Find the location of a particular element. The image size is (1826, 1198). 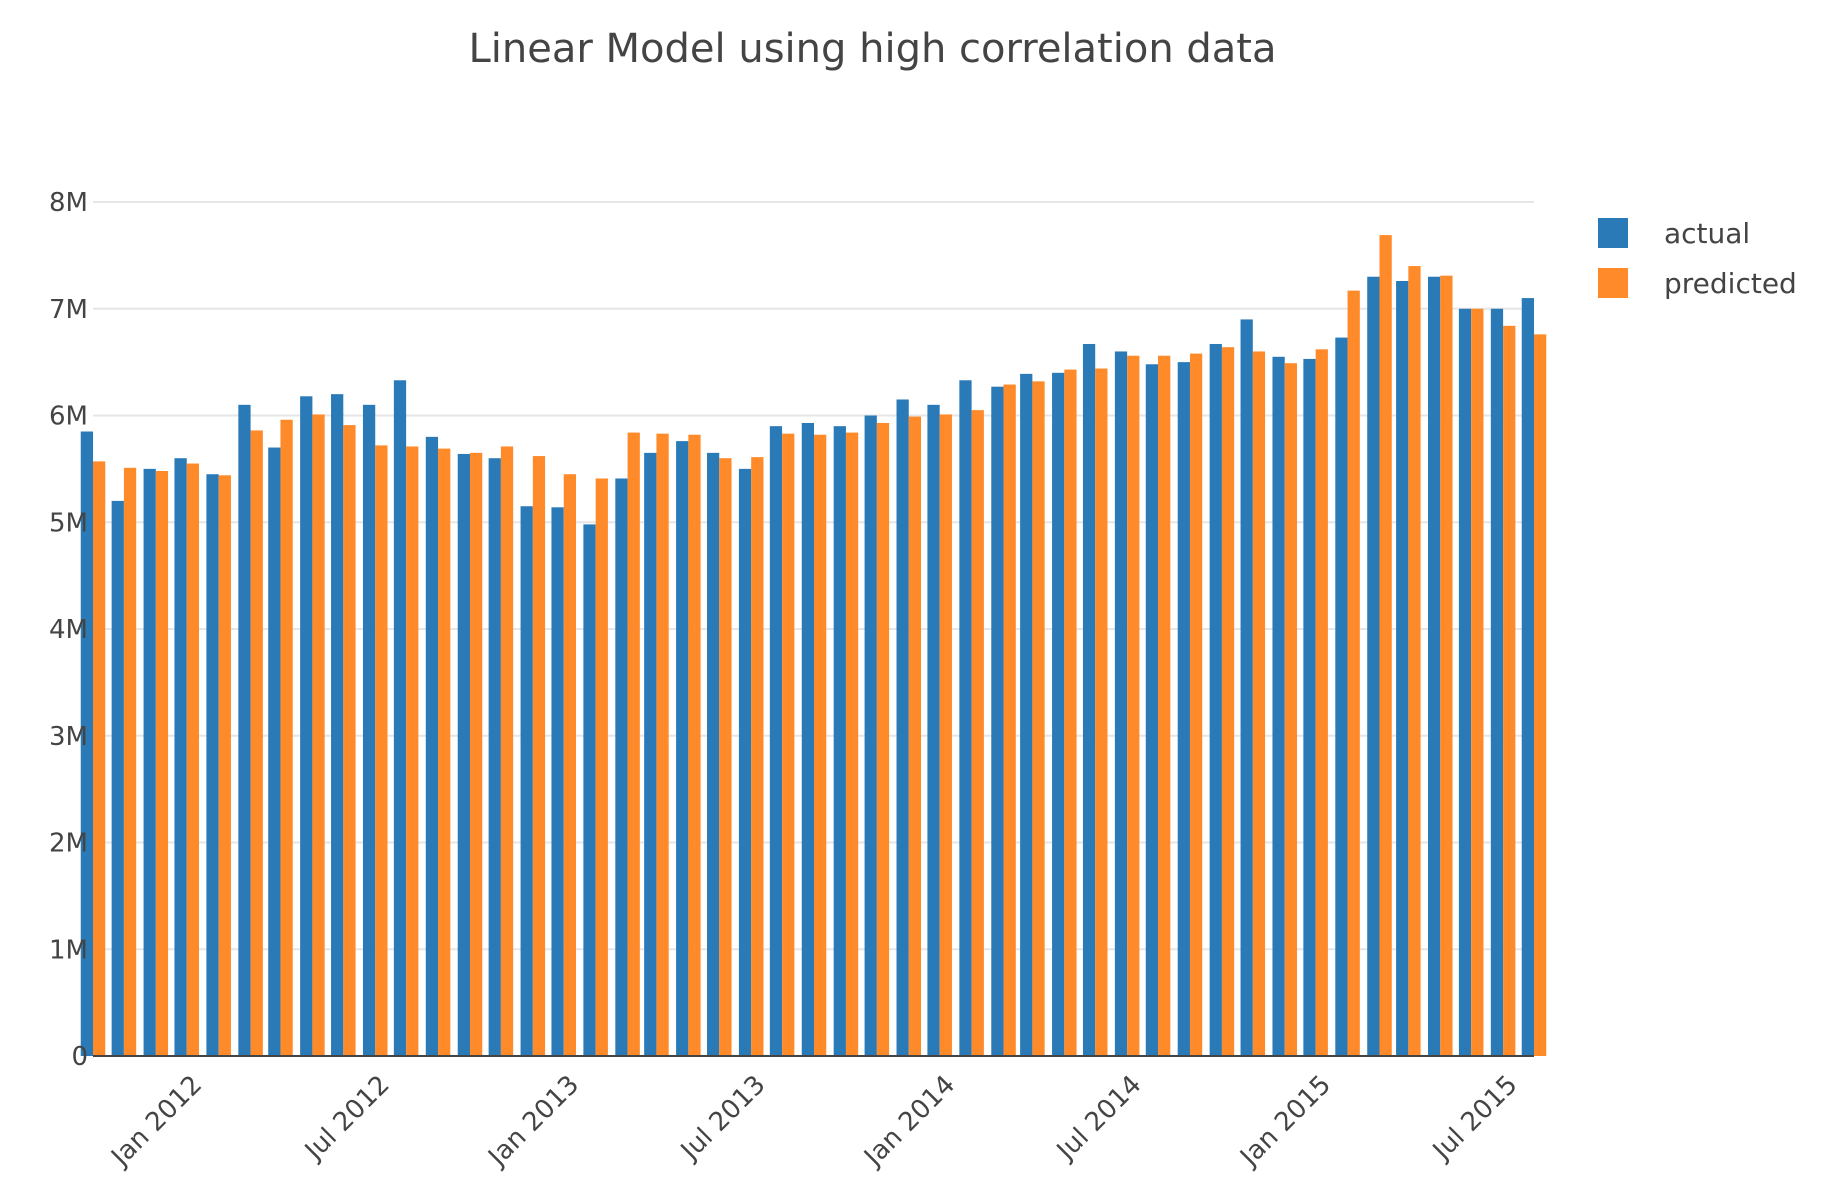

y-tick-label: 2M is located at coordinates (68, 844).